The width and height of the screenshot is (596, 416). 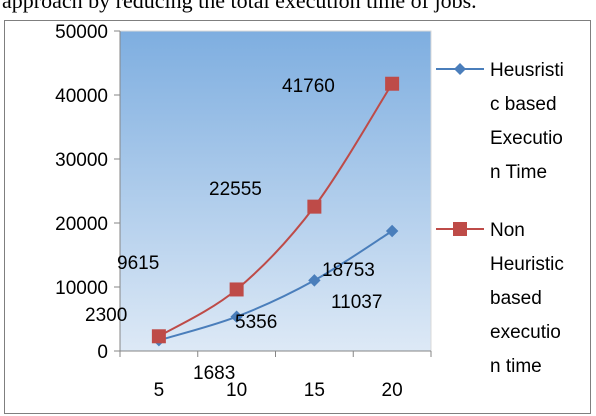 I want to click on legend-diamond-marker, so click(x=460, y=69).